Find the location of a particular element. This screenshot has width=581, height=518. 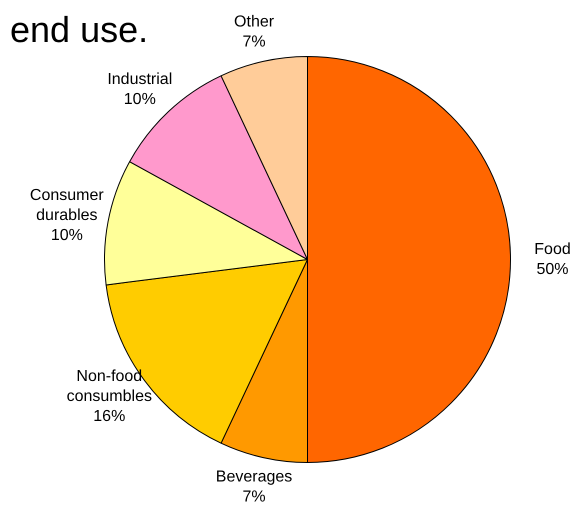

slice-label: Non-food consumbles is located at coordinates (109, 386).